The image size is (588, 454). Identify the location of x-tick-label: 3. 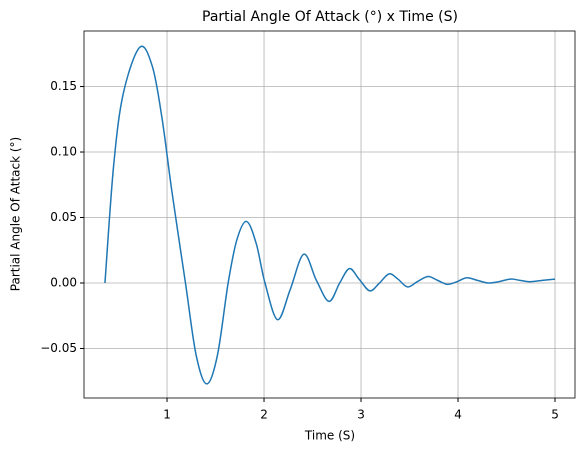
(361, 415).